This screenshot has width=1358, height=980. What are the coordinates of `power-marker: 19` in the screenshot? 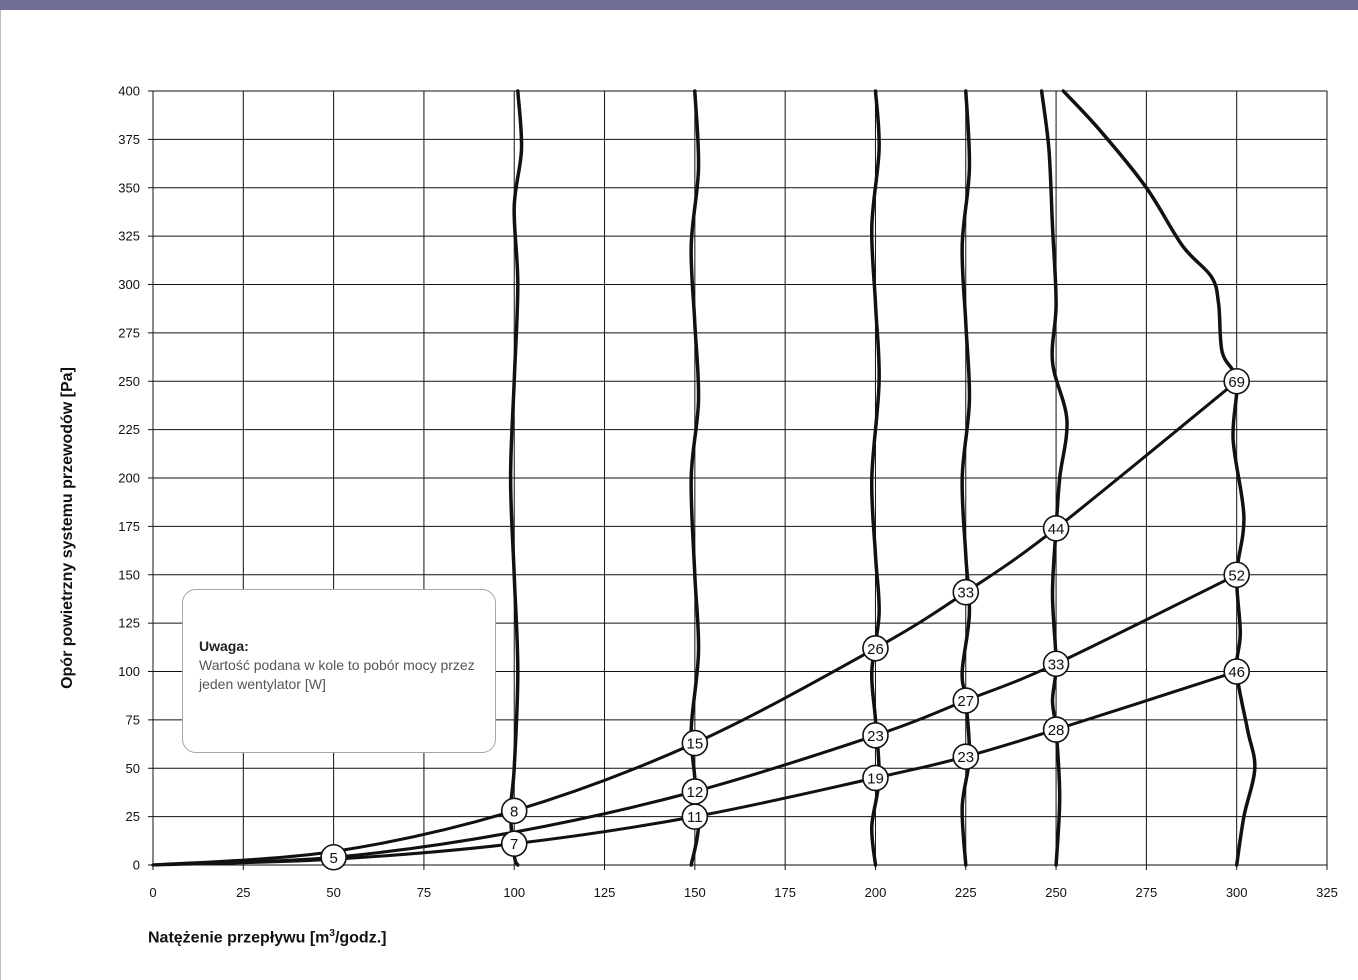 It's located at (875, 778).